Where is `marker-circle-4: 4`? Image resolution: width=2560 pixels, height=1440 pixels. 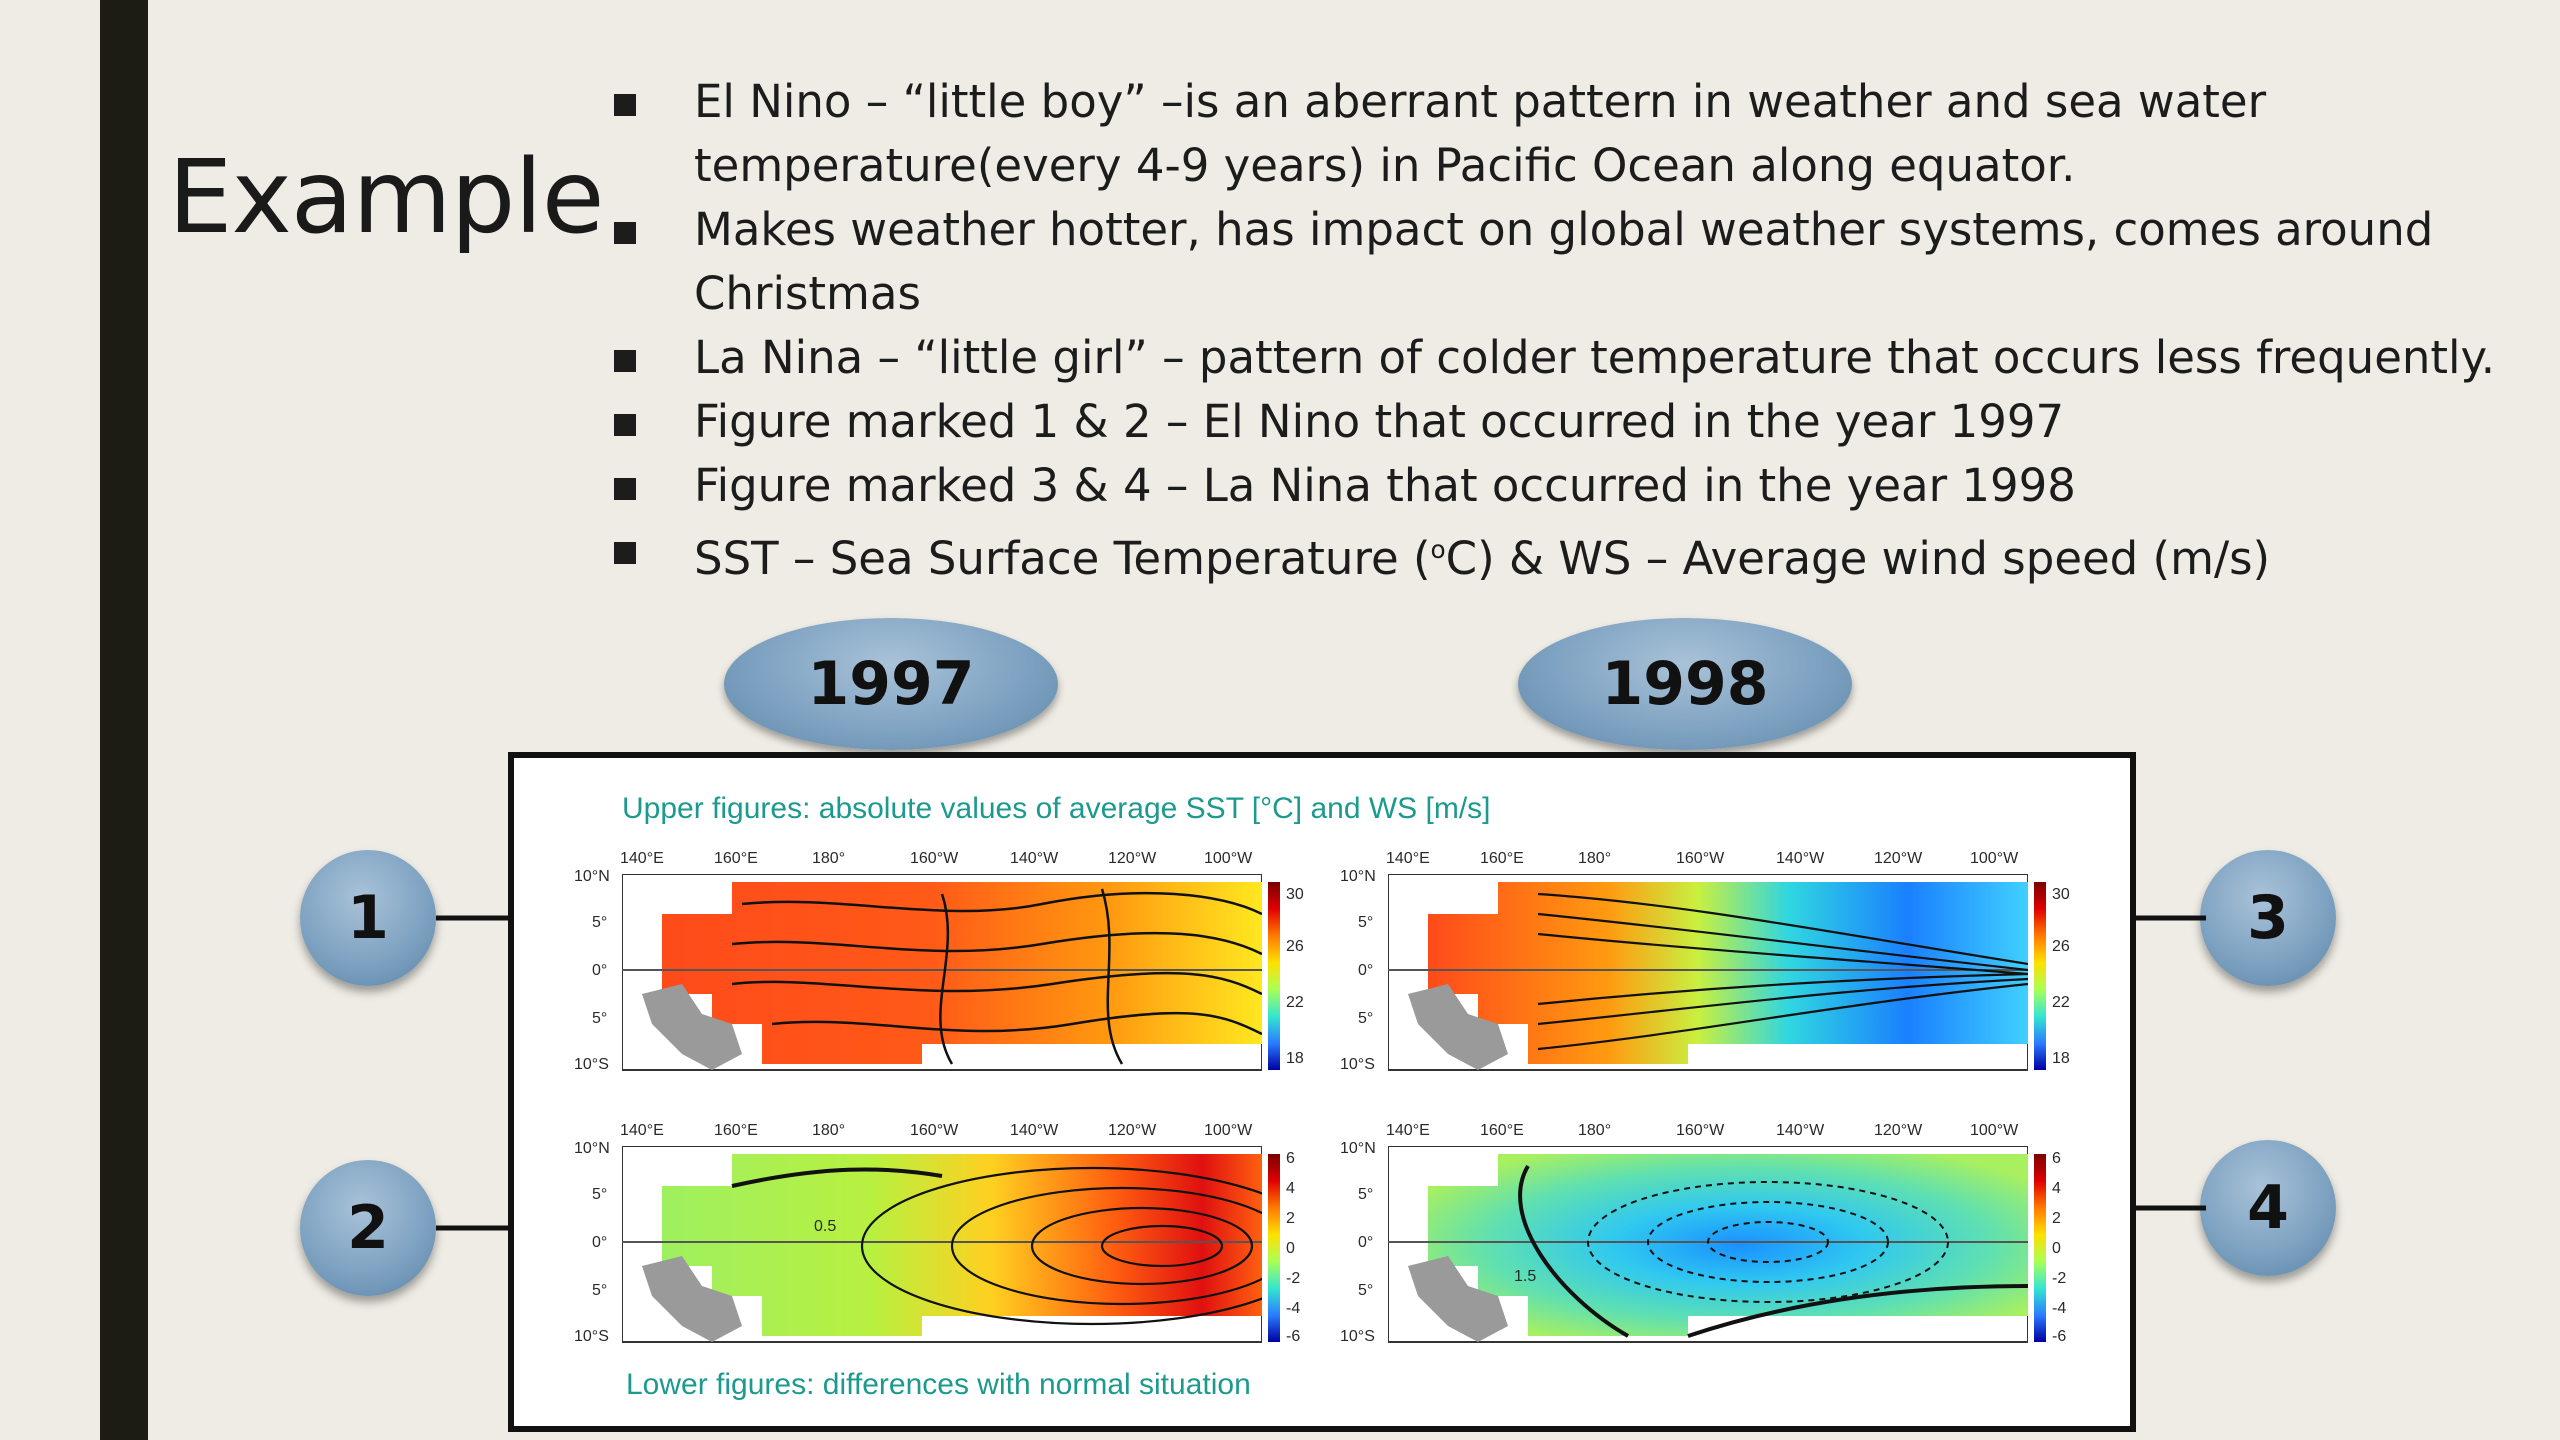 marker-circle-4: 4 is located at coordinates (2268, 1208).